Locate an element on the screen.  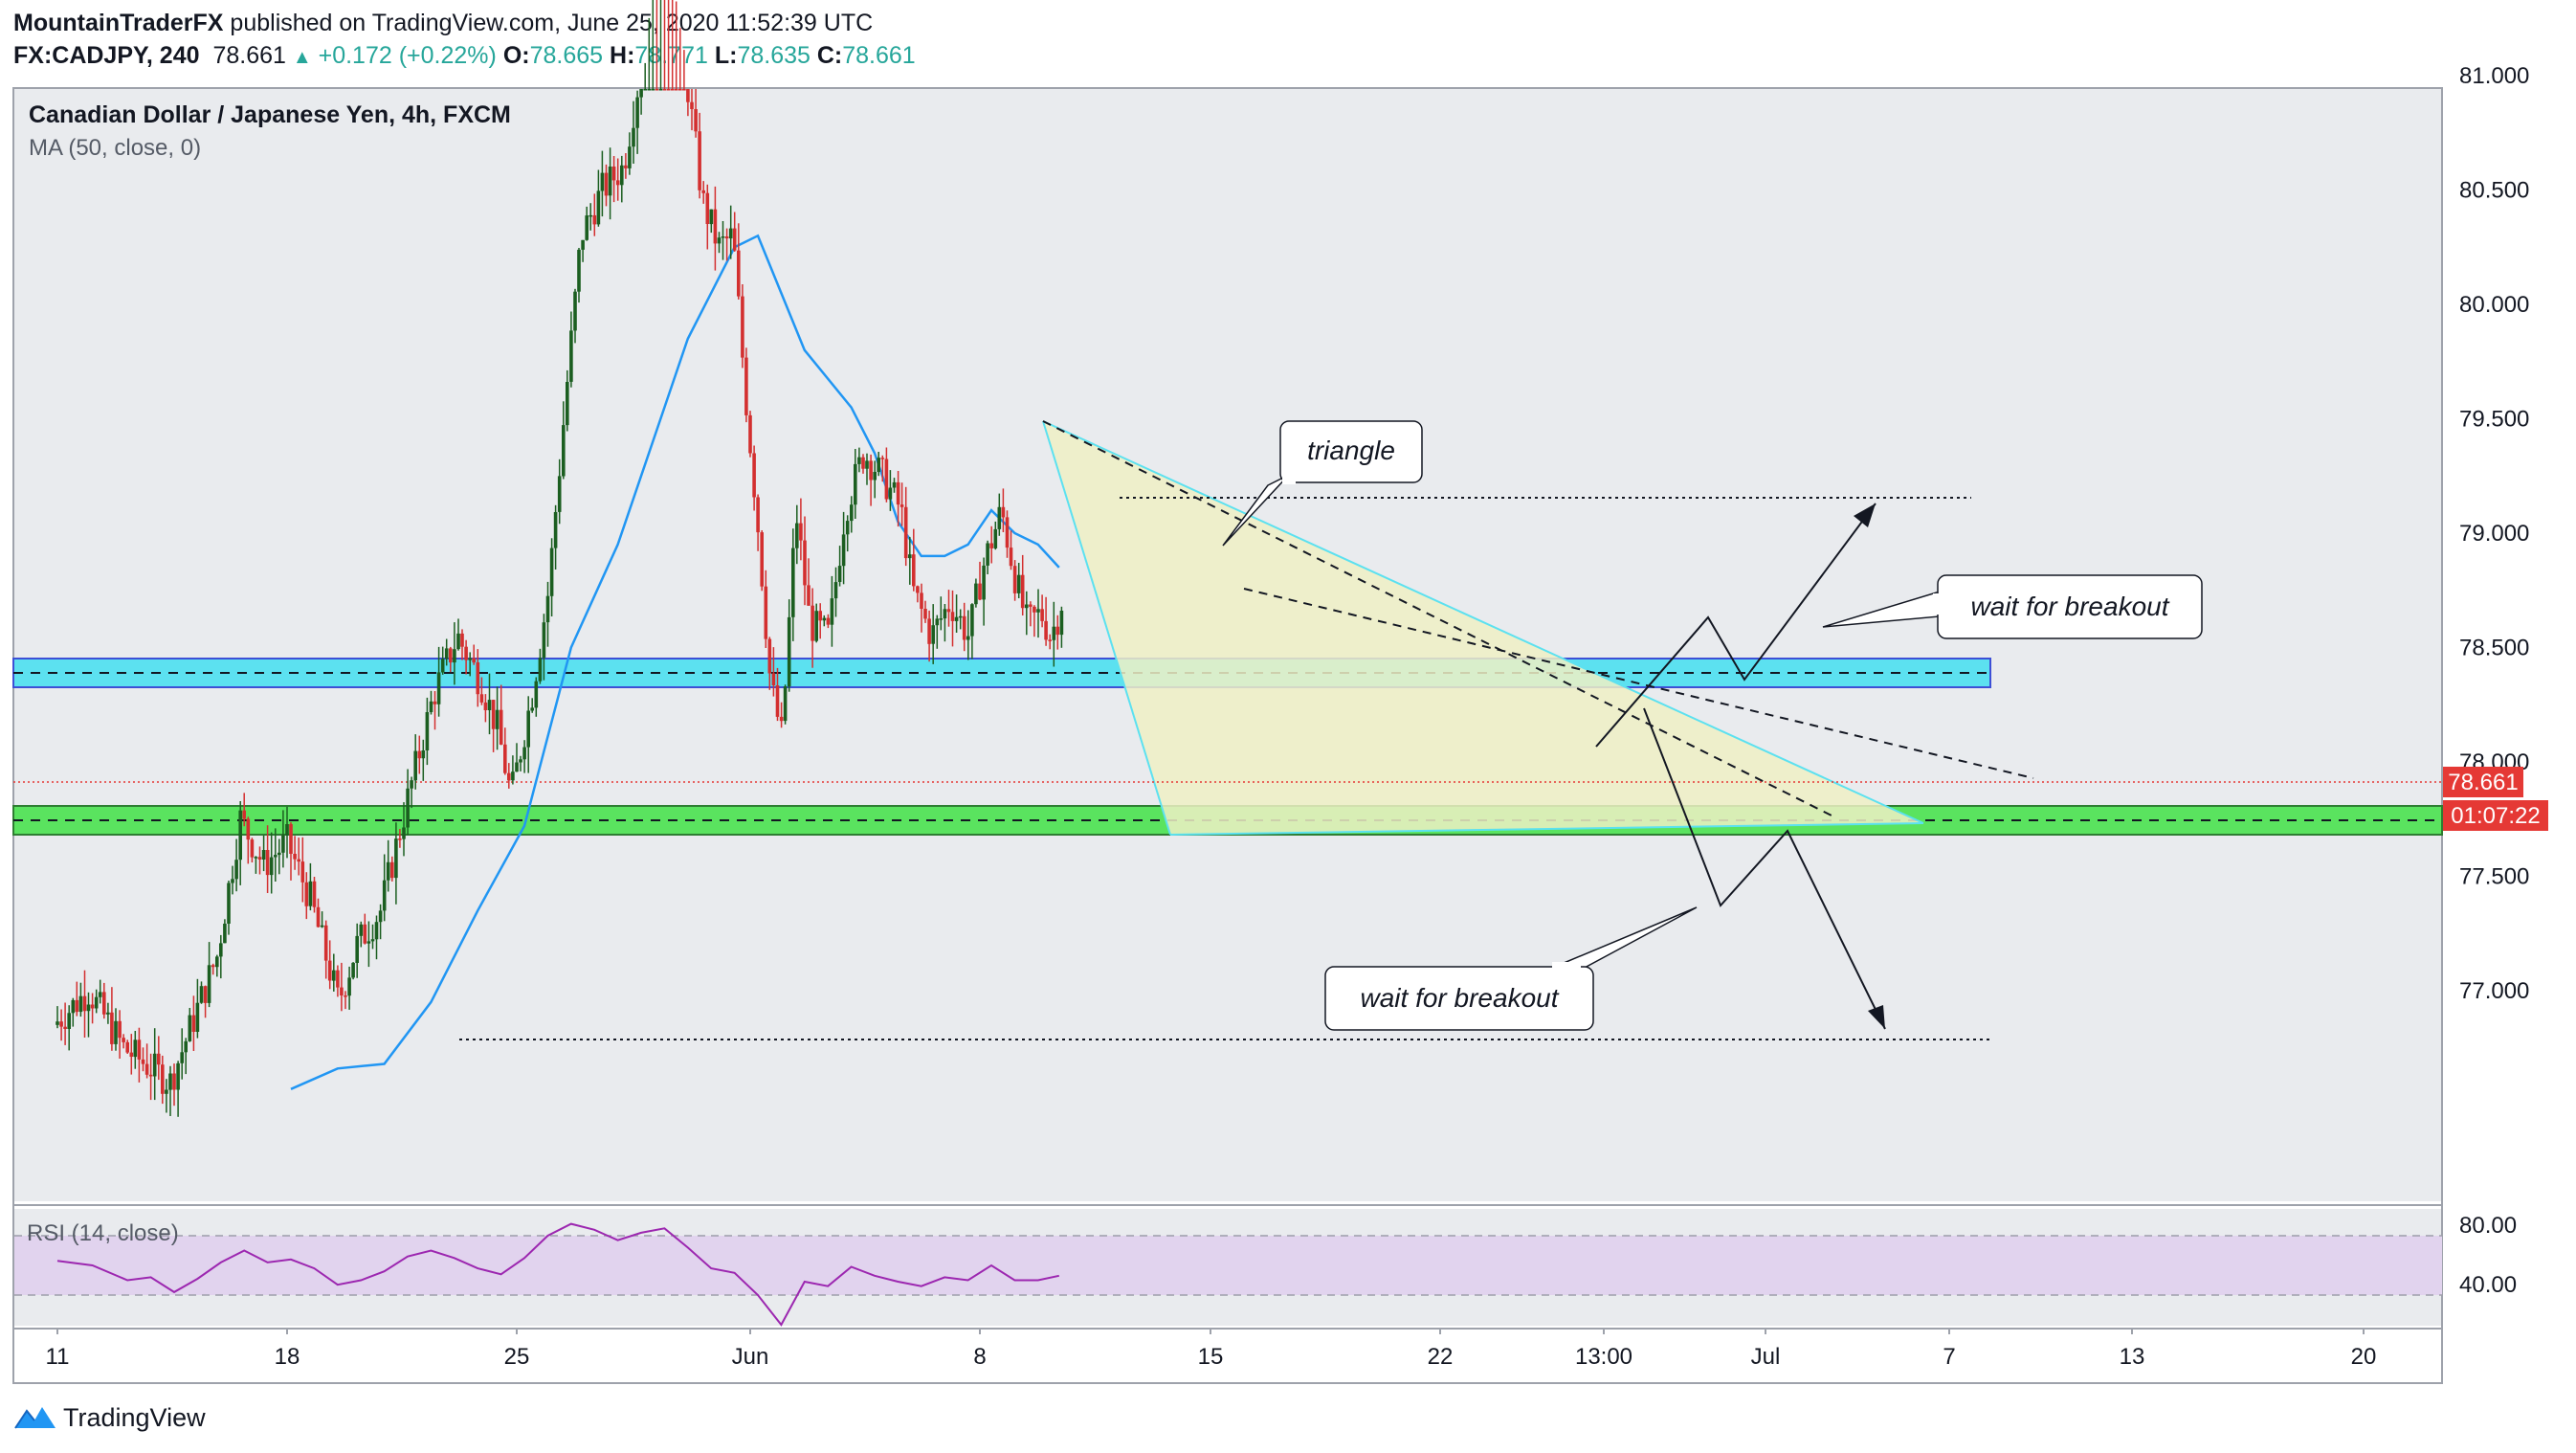
triangle-lower-line is located at coordinates (1546, 829).